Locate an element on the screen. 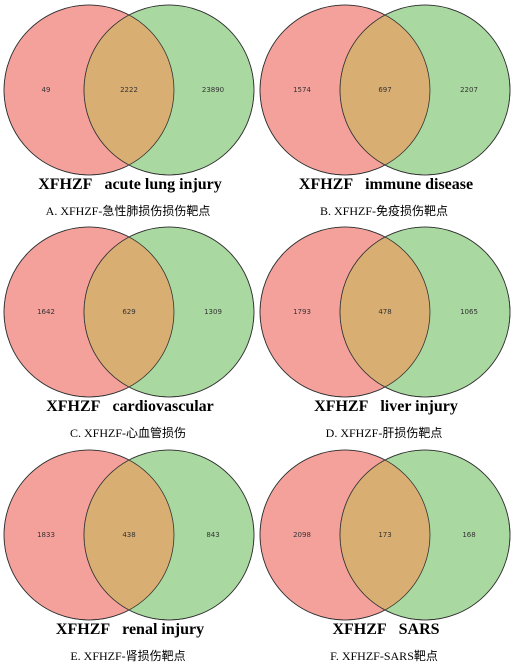 The height and width of the screenshot is (671, 513). region-count: 49 is located at coordinates (46, 90).